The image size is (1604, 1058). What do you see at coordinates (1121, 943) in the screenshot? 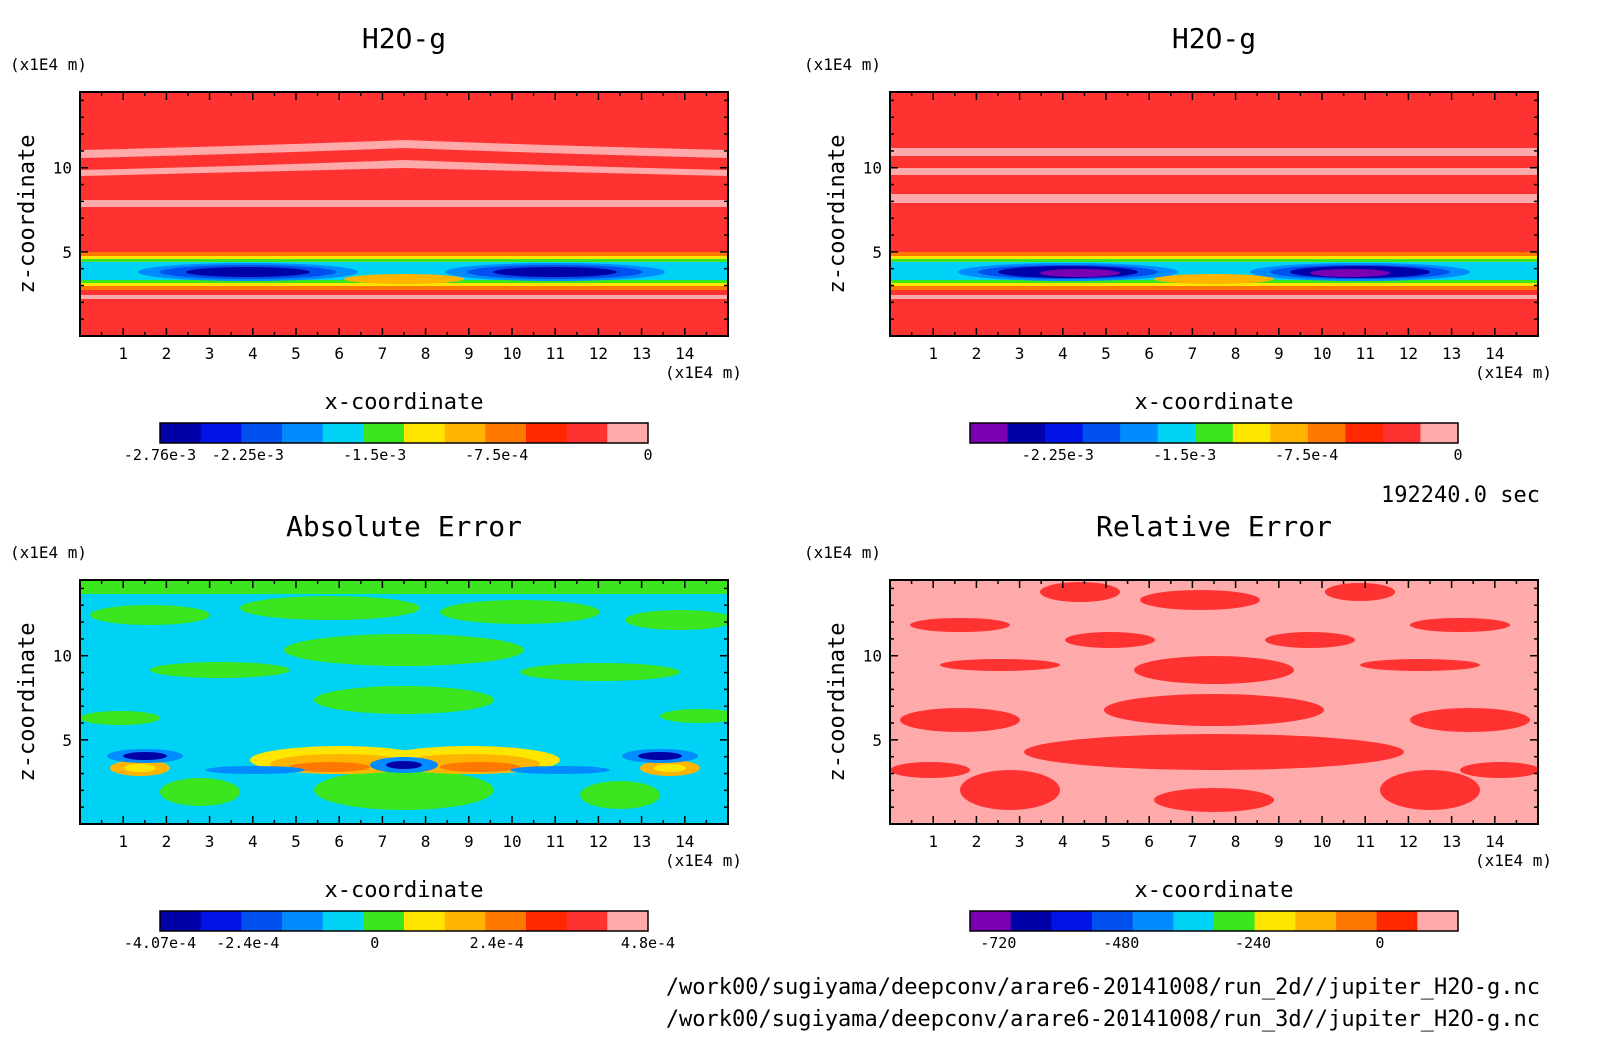
I see `colorbar-label: -480` at bounding box center [1121, 943].